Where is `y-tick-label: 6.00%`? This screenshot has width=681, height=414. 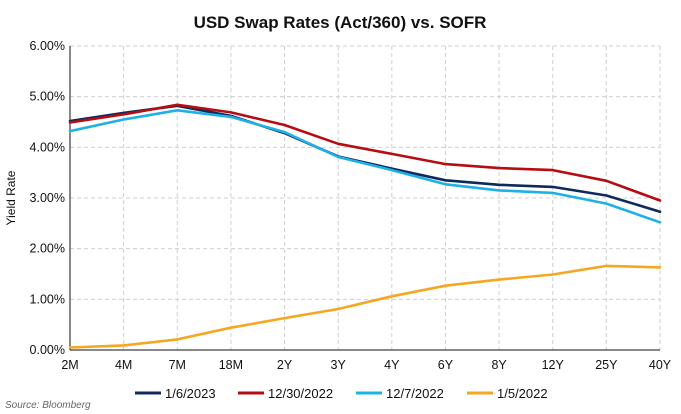
y-tick-label: 6.00% is located at coordinates (47, 46).